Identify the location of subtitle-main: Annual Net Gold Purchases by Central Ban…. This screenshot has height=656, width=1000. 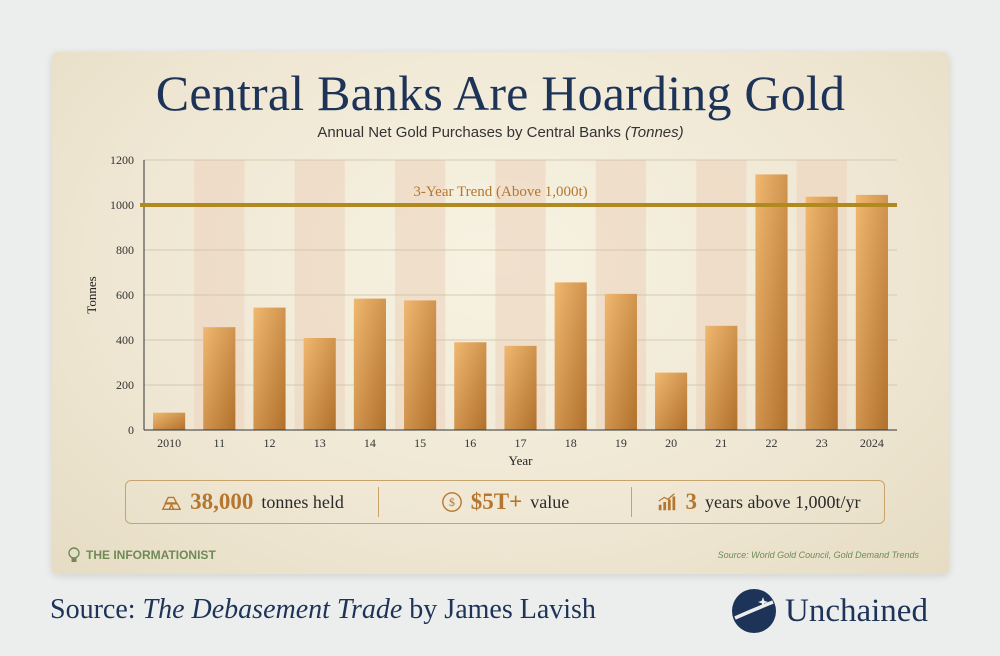
(469, 132).